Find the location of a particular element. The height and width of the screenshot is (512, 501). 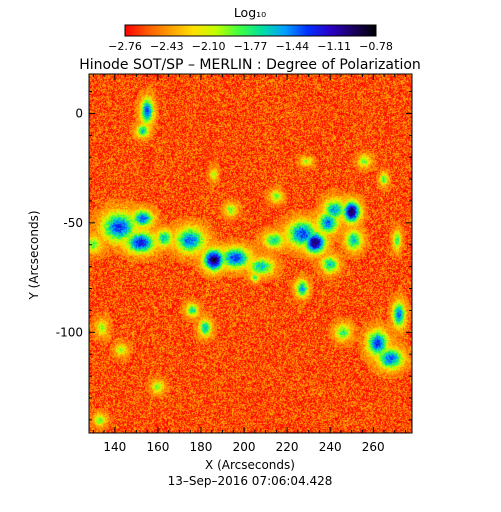

x-axis-label: X (Arcseconds) is located at coordinates (250, 465).